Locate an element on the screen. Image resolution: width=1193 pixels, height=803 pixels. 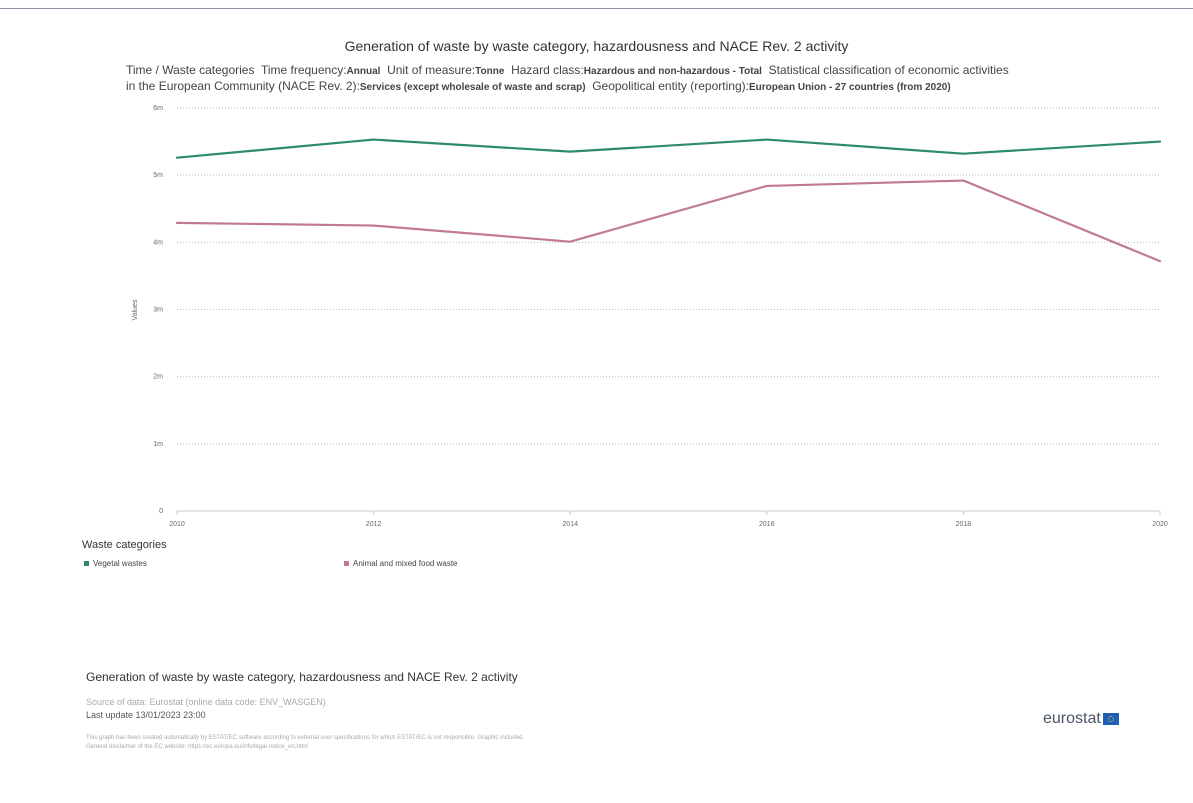
x-tick-label: 2018 is located at coordinates (964, 524).